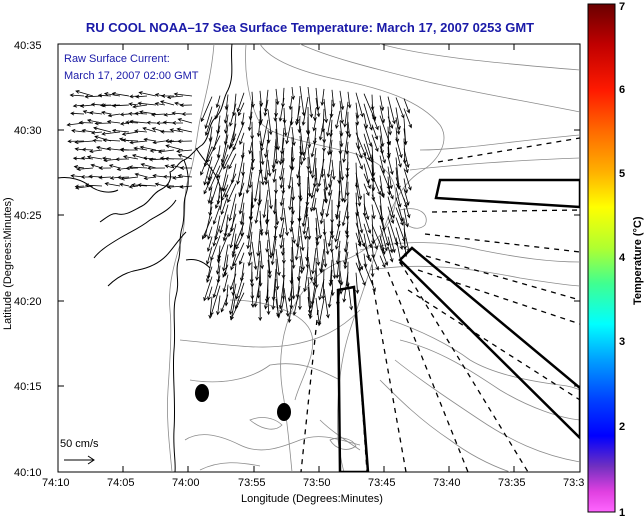 This screenshot has width=644, height=518. What do you see at coordinates (622, 342) in the screenshot?
I see `colorbar-tick: 3` at bounding box center [622, 342].